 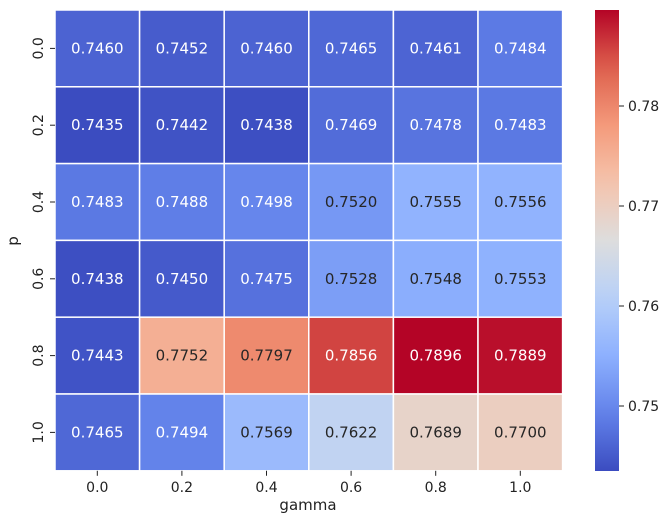 I want to click on y-tick-label: 0.2, so click(x=39, y=125).